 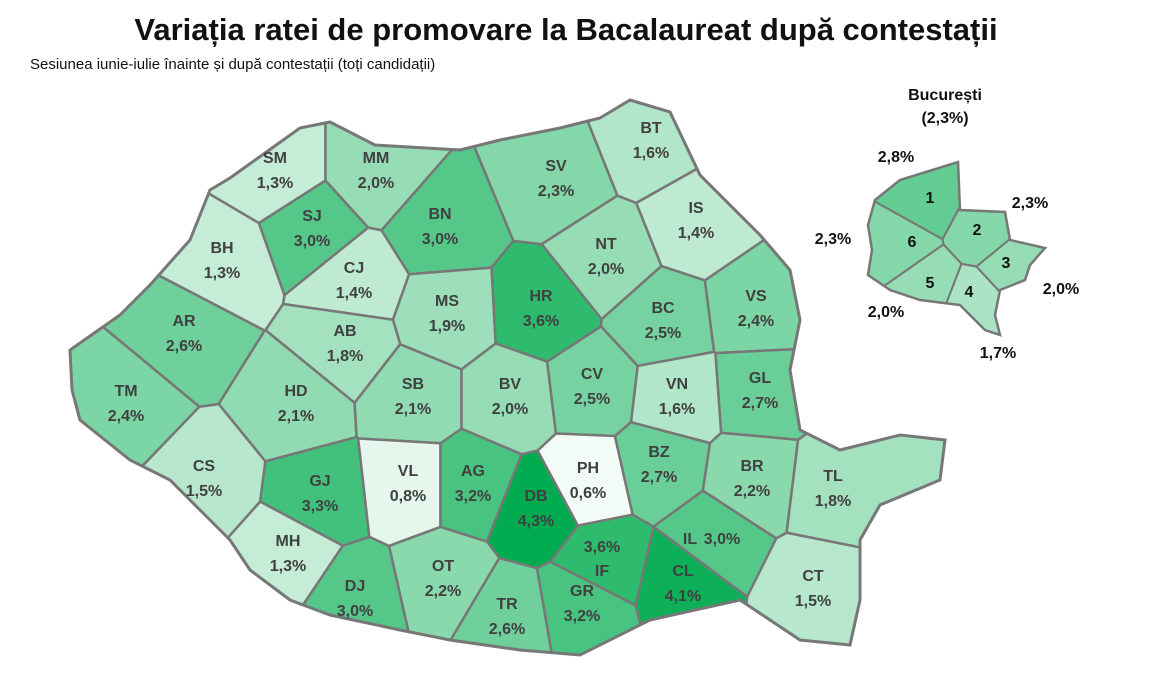 What do you see at coordinates (376, 158) in the screenshot?
I see `county-code: MM` at bounding box center [376, 158].